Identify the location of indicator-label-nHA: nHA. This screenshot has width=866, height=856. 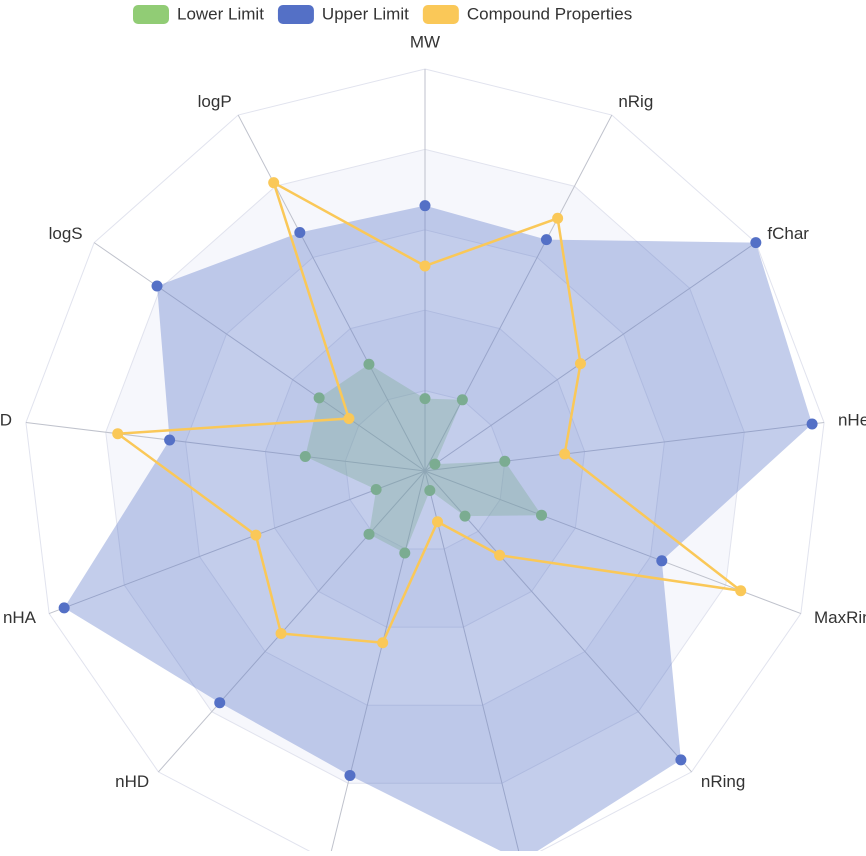
(20, 617).